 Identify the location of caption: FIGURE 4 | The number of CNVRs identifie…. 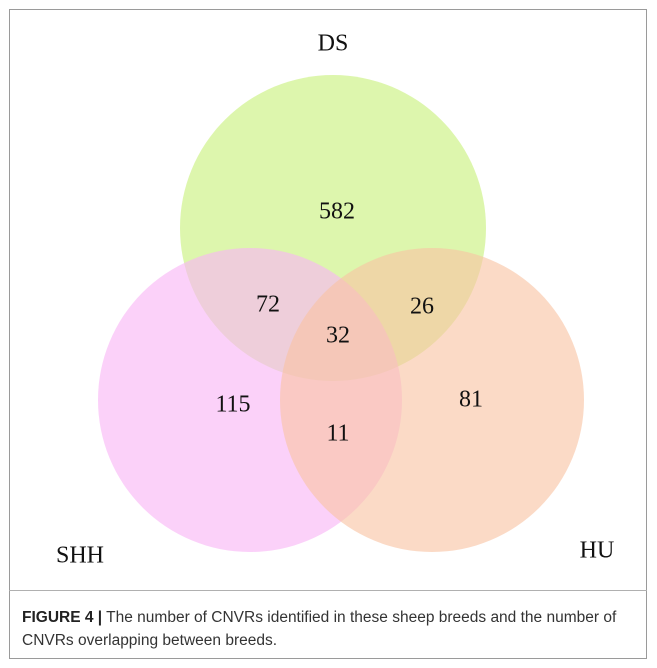
(329, 629).